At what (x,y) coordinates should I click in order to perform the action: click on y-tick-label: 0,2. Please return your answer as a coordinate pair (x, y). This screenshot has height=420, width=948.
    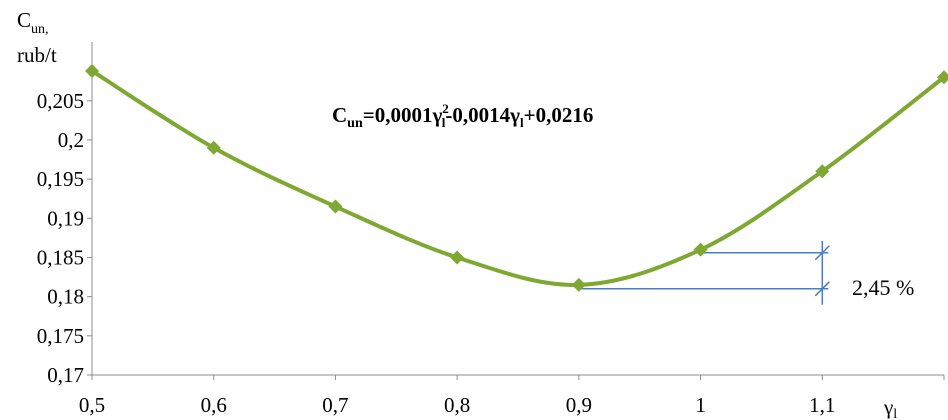
    Looking at the image, I should click on (71, 140).